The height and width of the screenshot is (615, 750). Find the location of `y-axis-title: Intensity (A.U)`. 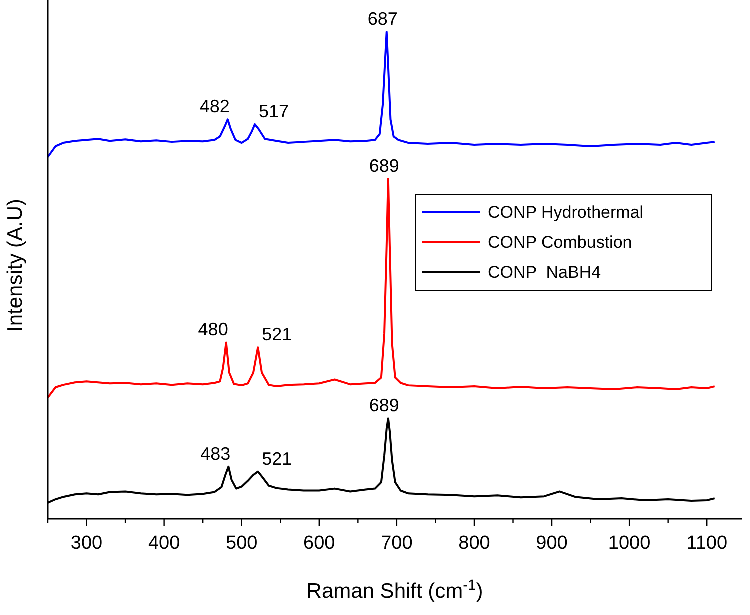

y-axis-title: Intensity (A.U) is located at coordinates (15, 265).